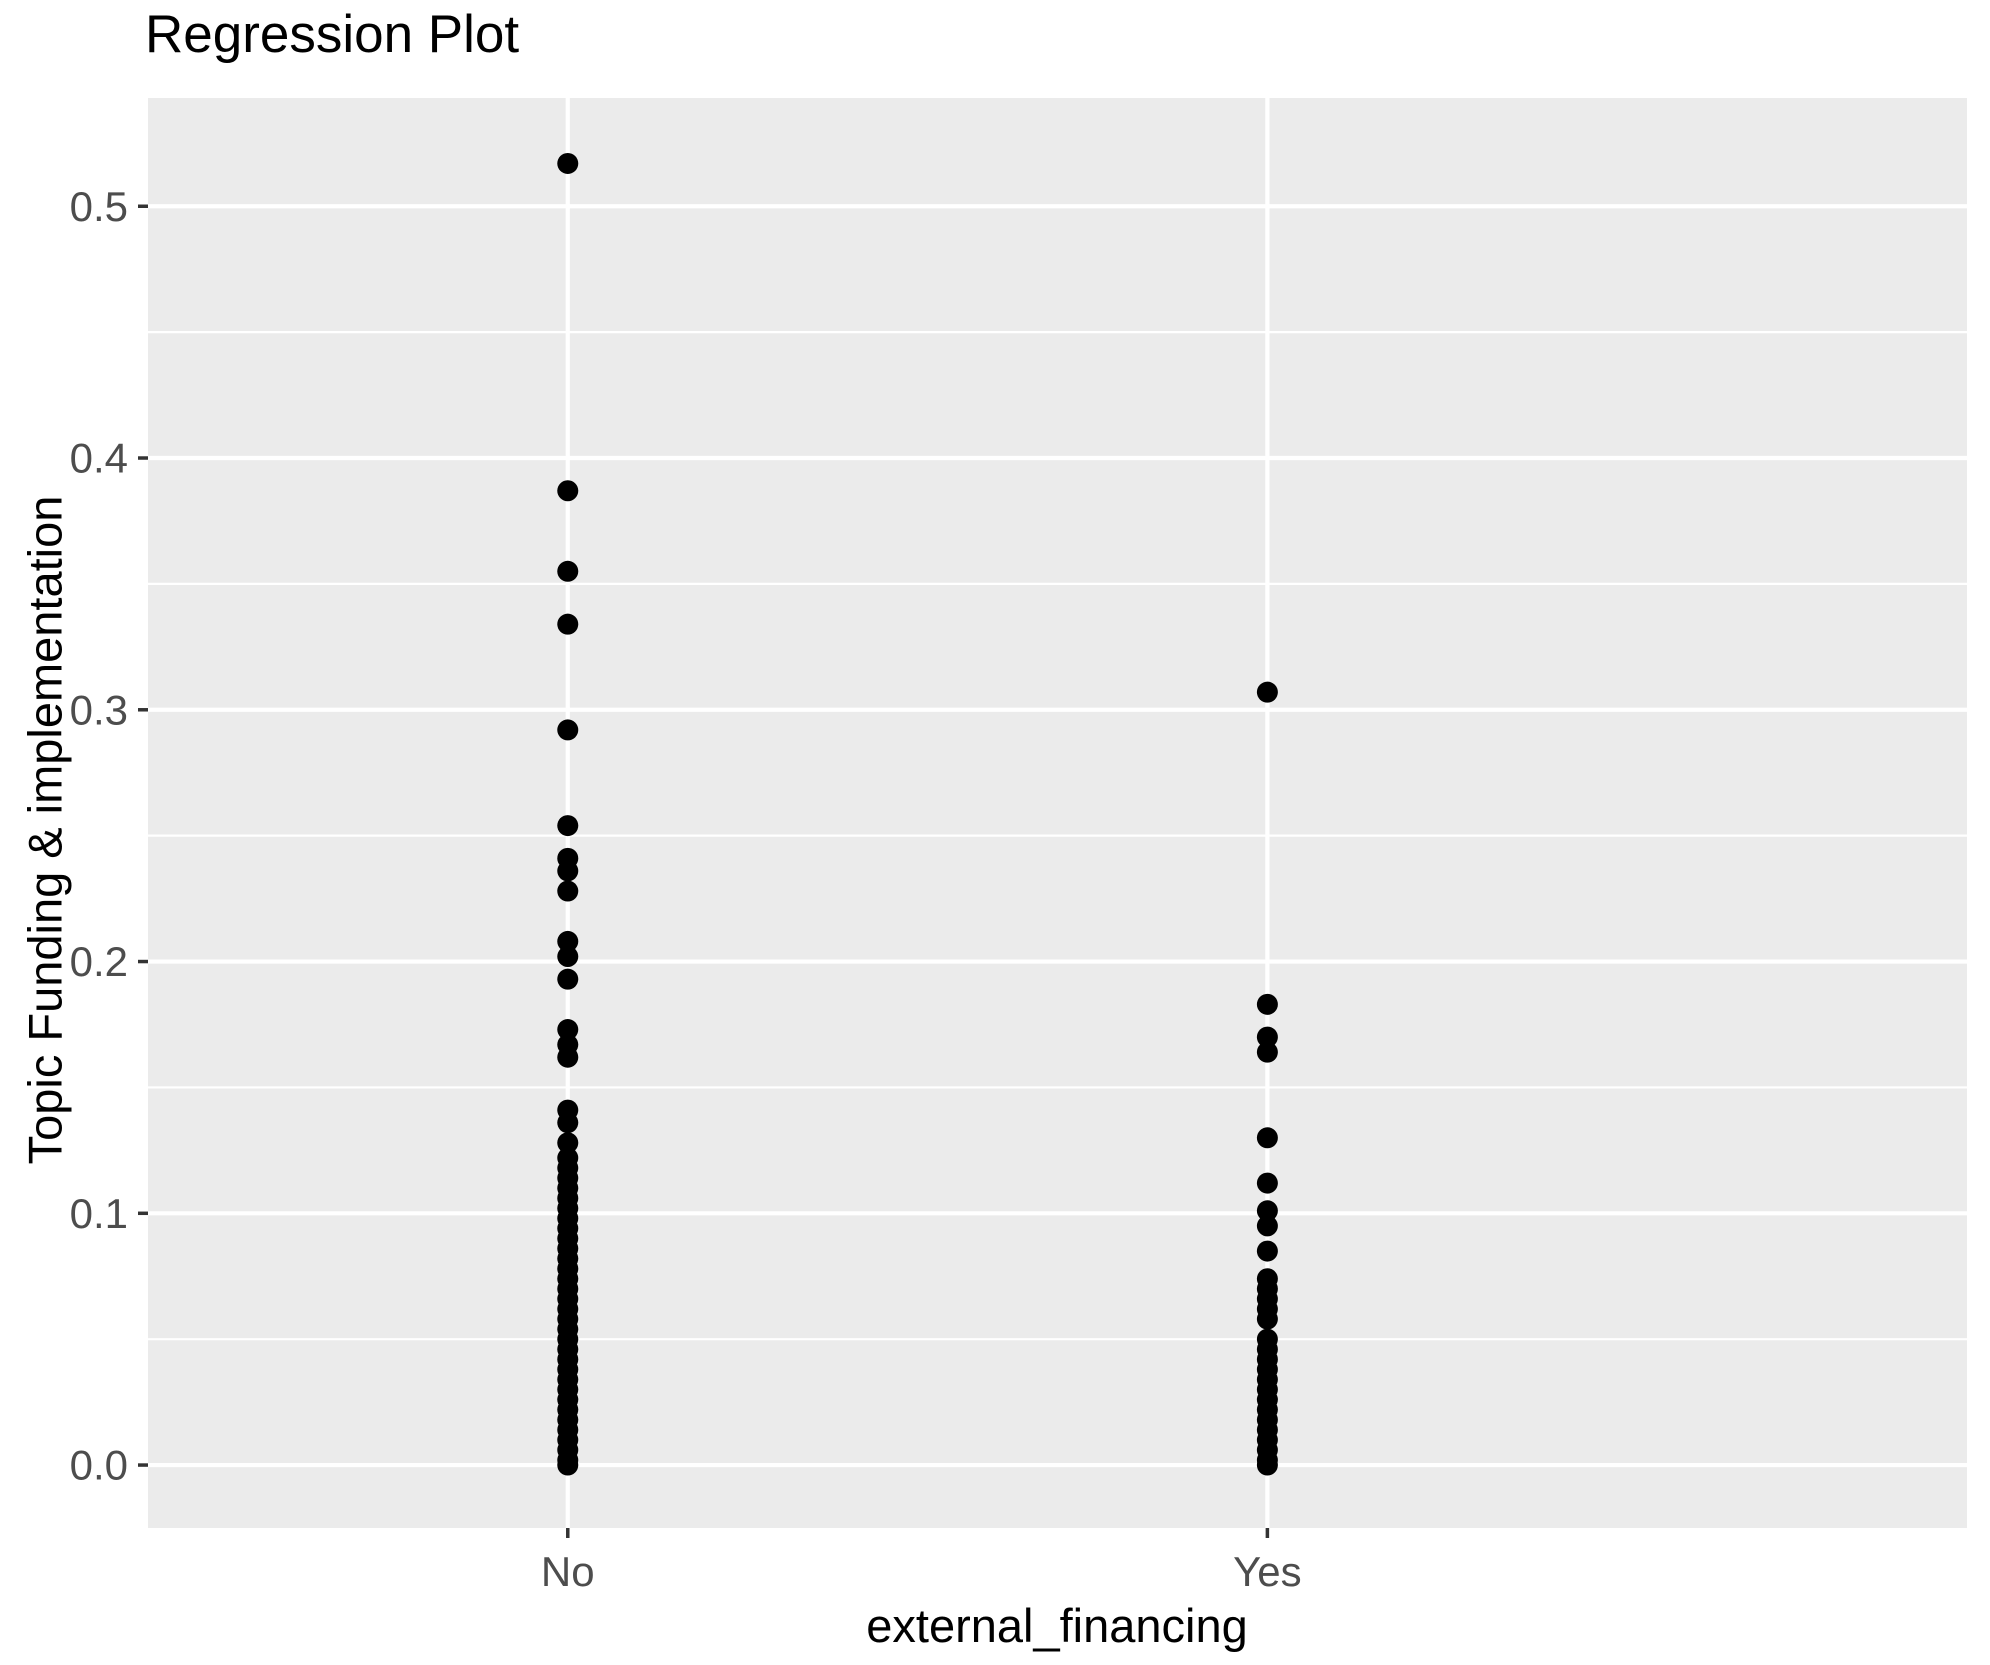 The image size is (1990, 1665). What do you see at coordinates (99, 1465) in the screenshot?
I see `y-tick-label: 0.0` at bounding box center [99, 1465].